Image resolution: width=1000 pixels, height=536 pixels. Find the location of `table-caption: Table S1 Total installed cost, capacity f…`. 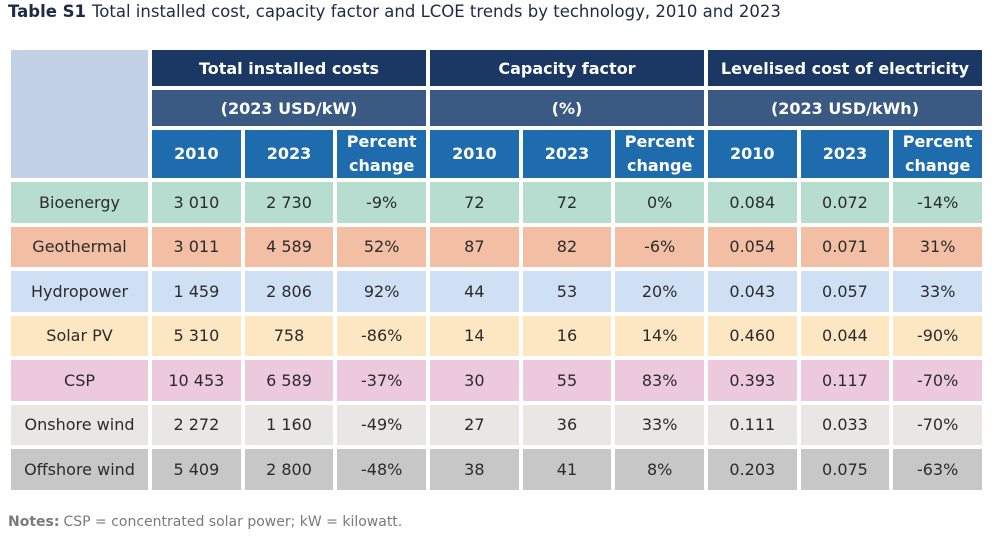

table-caption: Table S1 Total installed cost, capacity f… is located at coordinates (394, 11).